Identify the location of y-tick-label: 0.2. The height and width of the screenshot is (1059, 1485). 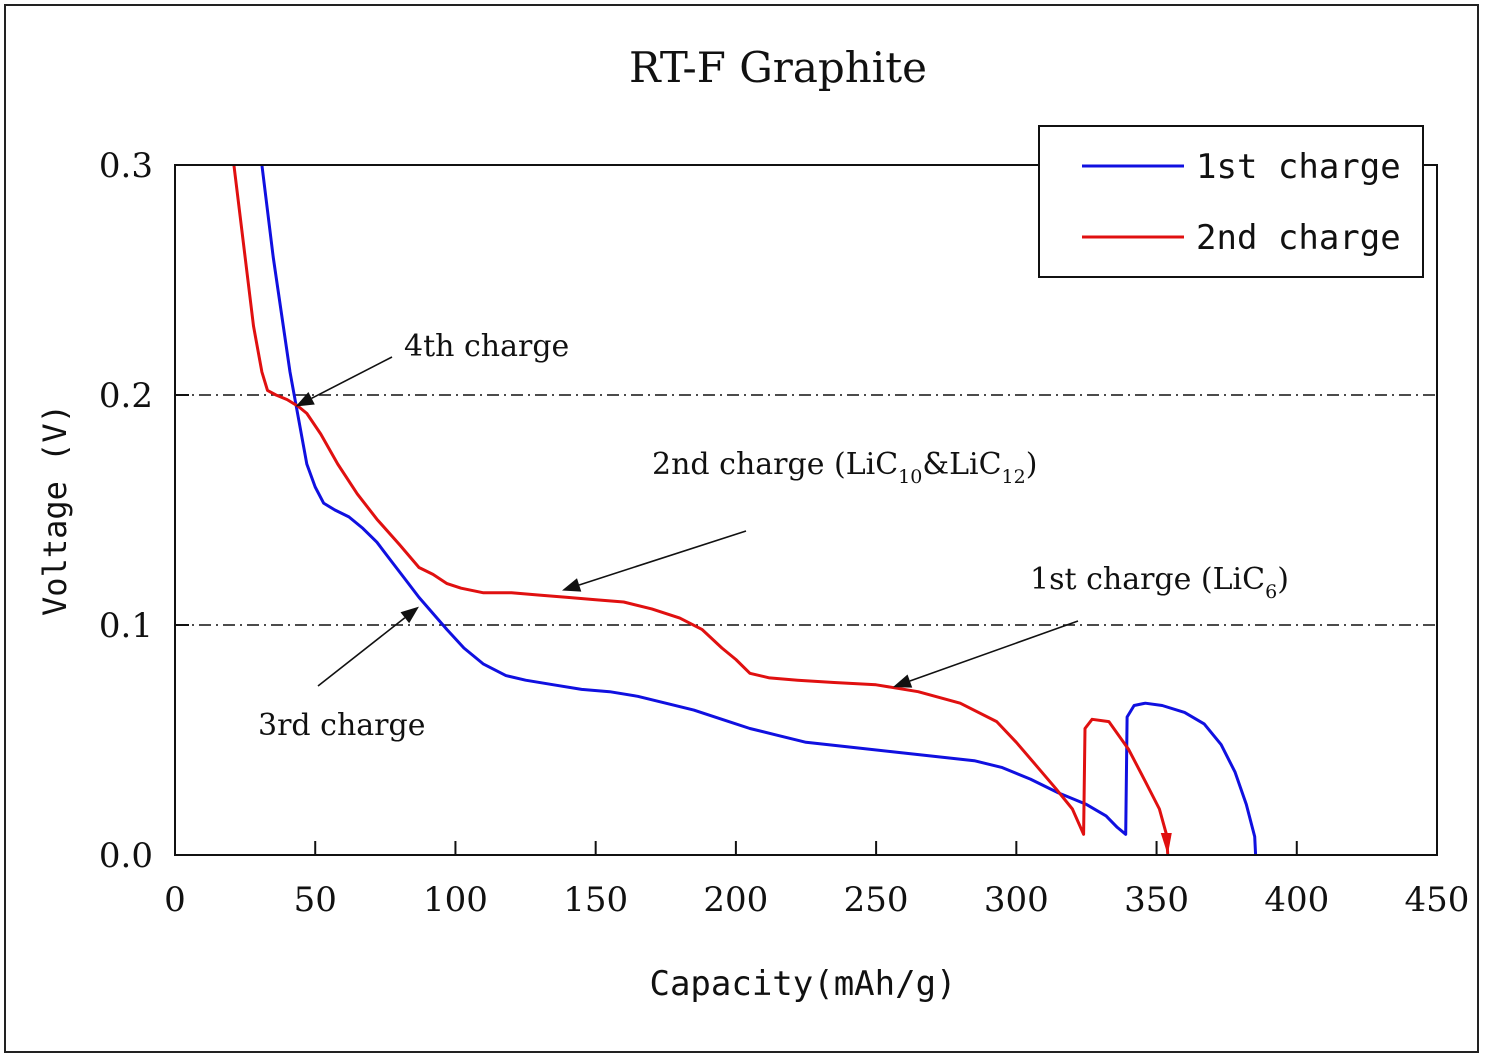
(126, 396).